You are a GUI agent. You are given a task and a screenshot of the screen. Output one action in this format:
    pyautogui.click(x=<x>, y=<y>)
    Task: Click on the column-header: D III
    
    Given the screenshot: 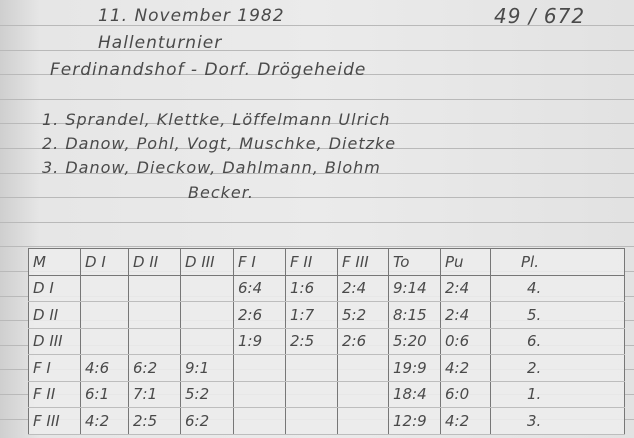 What is the action you would take?
    pyautogui.click(x=207, y=262)
    